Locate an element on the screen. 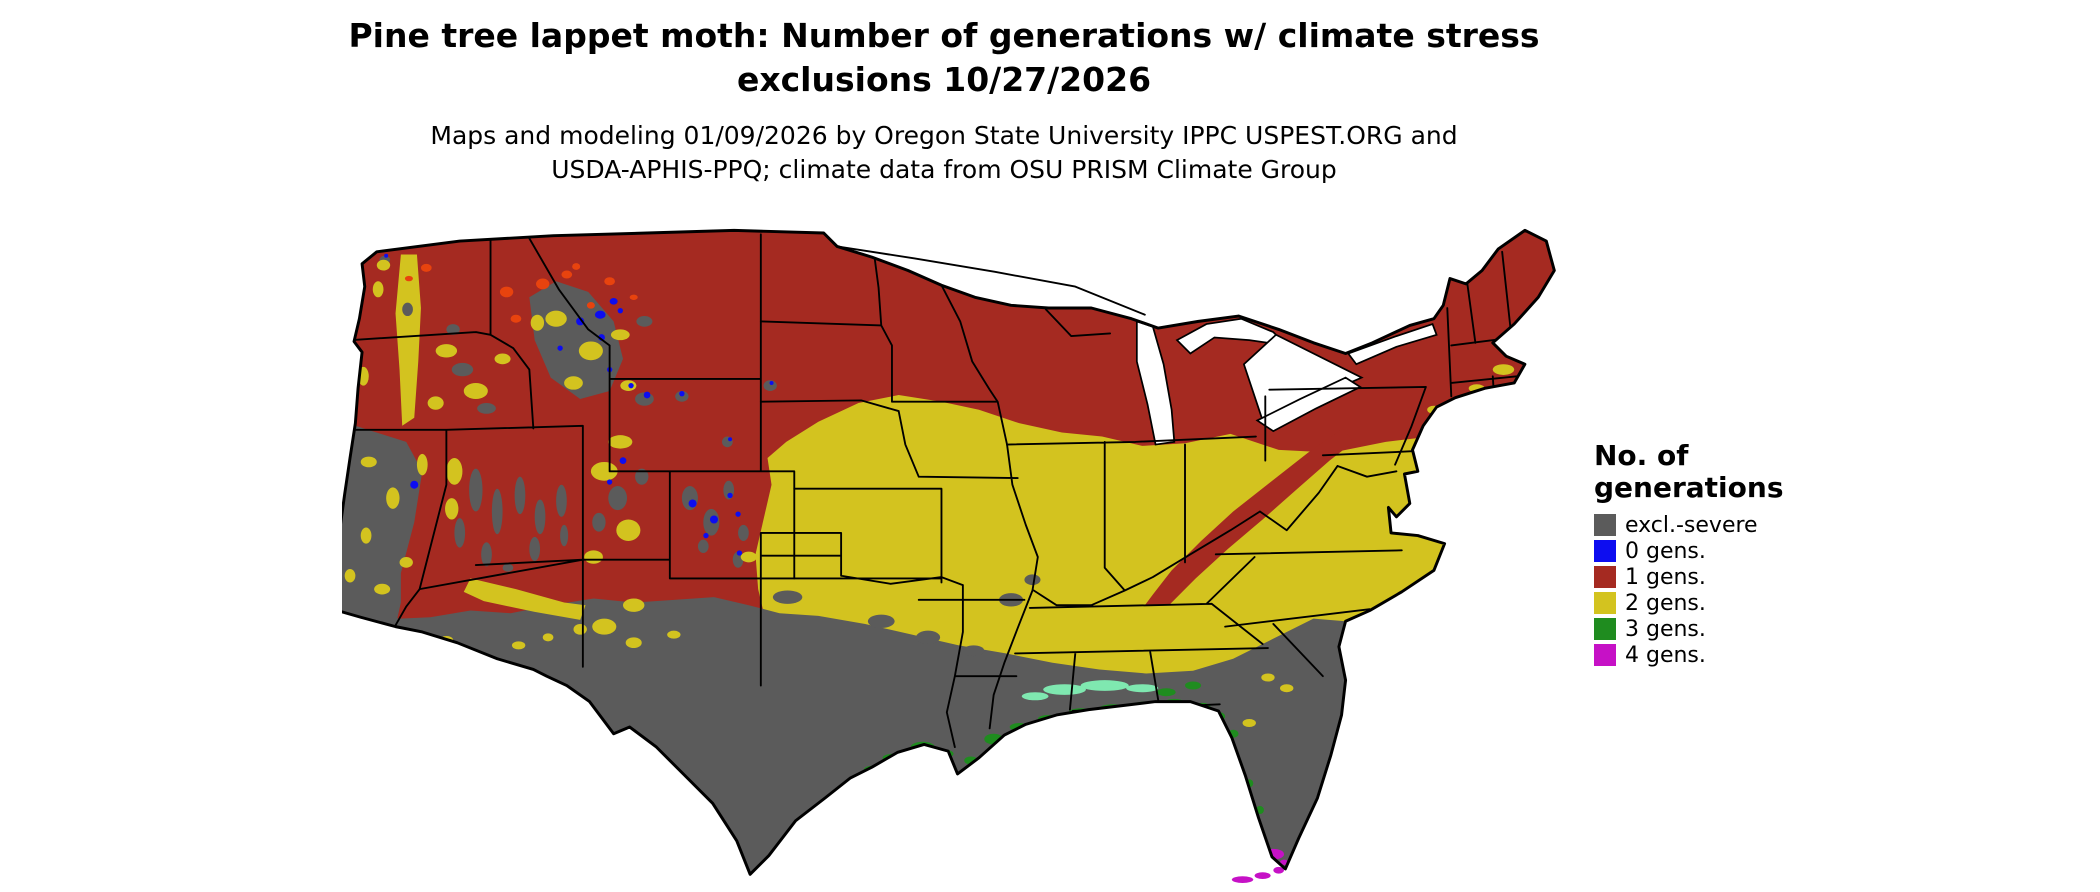 The image size is (2100, 892). great-lakes is located at coordinates (1286, 381).